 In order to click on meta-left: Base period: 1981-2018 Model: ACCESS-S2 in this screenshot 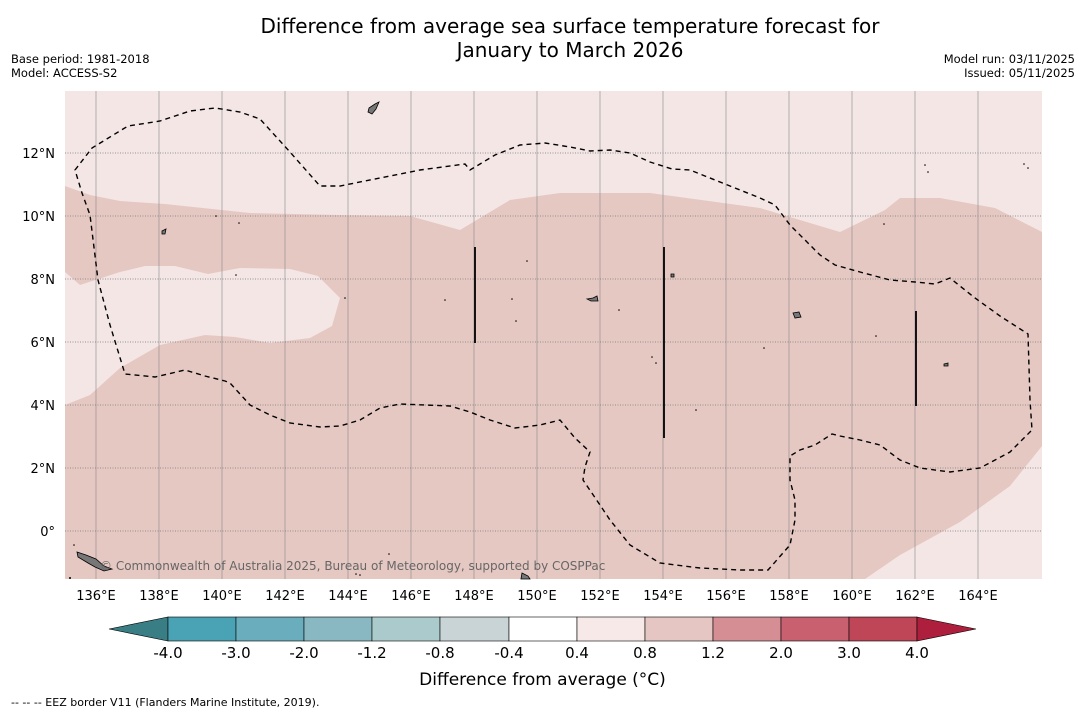, I will do `click(80, 66)`.